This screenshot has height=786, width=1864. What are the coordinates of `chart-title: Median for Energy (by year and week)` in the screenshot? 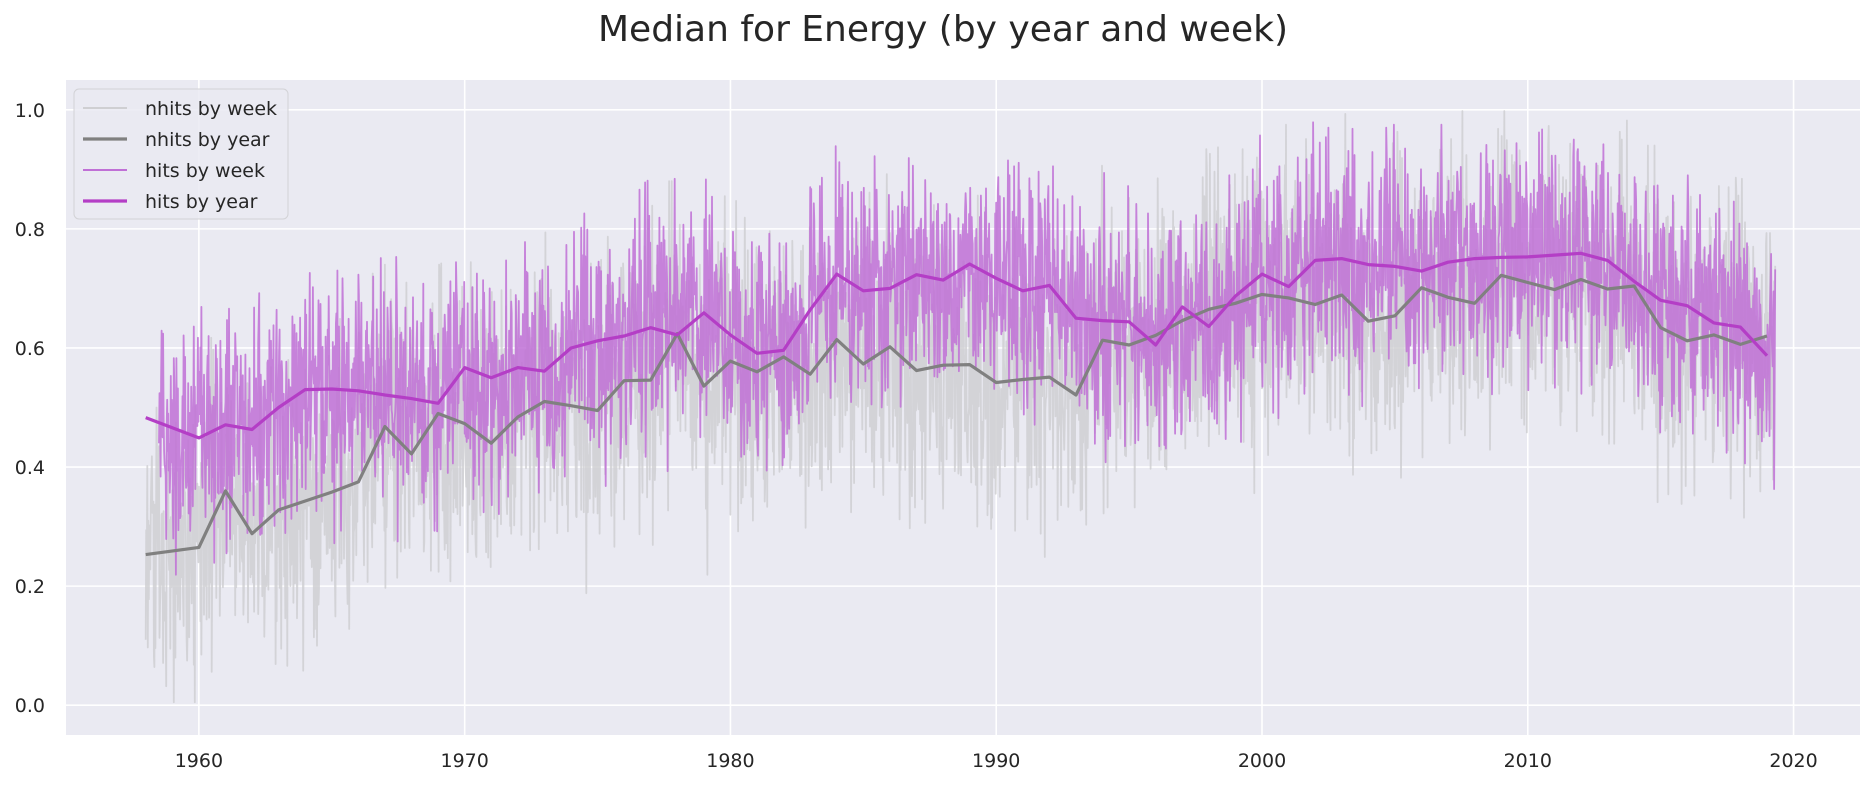 It's located at (943, 29).